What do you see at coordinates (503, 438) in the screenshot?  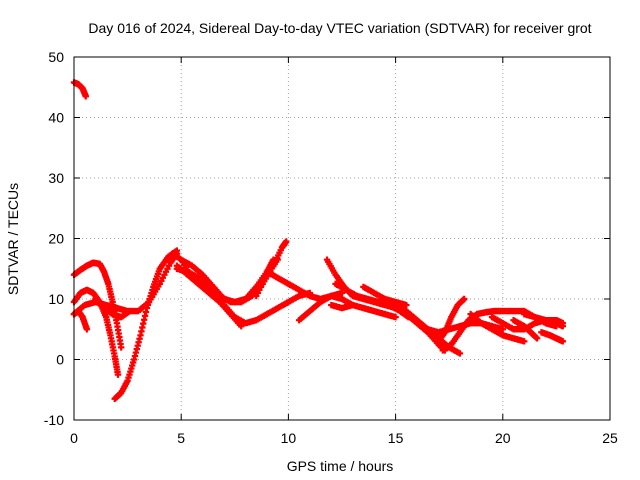 I see `x-tick-label: 20` at bounding box center [503, 438].